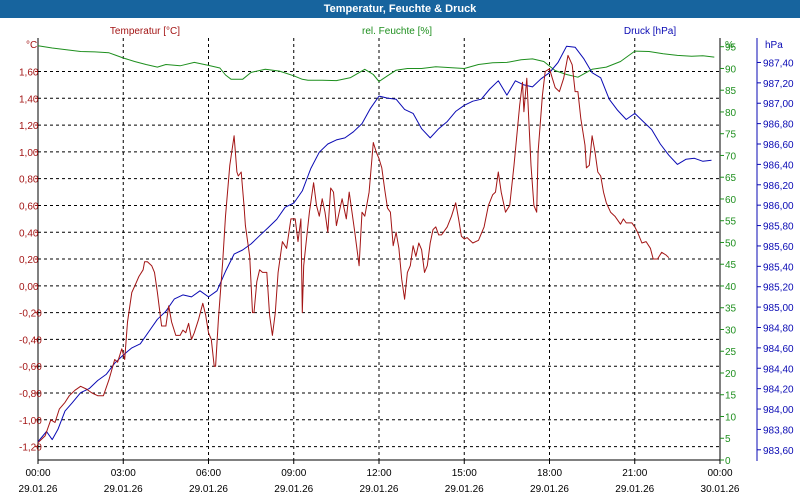  Describe the element at coordinates (549, 473) in the screenshot. I see `x-tick-label-time: 18:00` at that location.